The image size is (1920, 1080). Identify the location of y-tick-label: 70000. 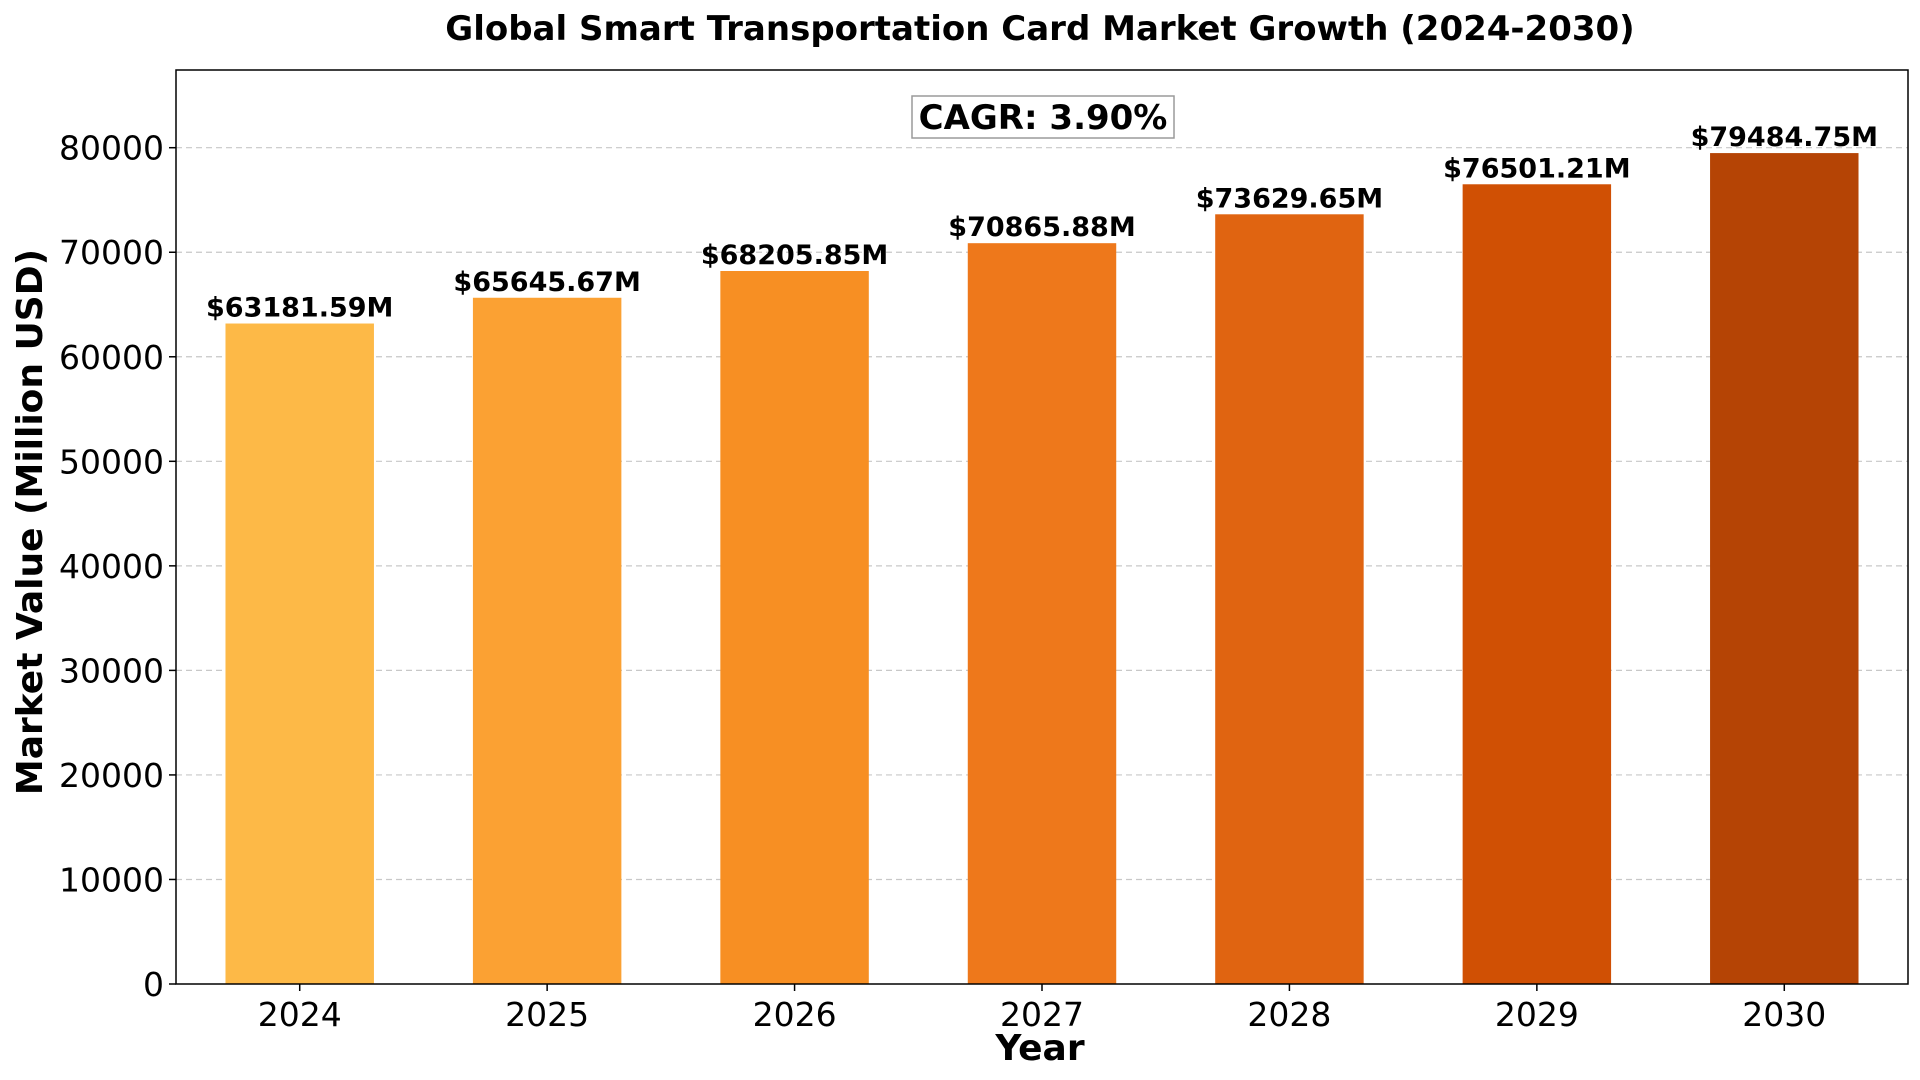
(111, 252).